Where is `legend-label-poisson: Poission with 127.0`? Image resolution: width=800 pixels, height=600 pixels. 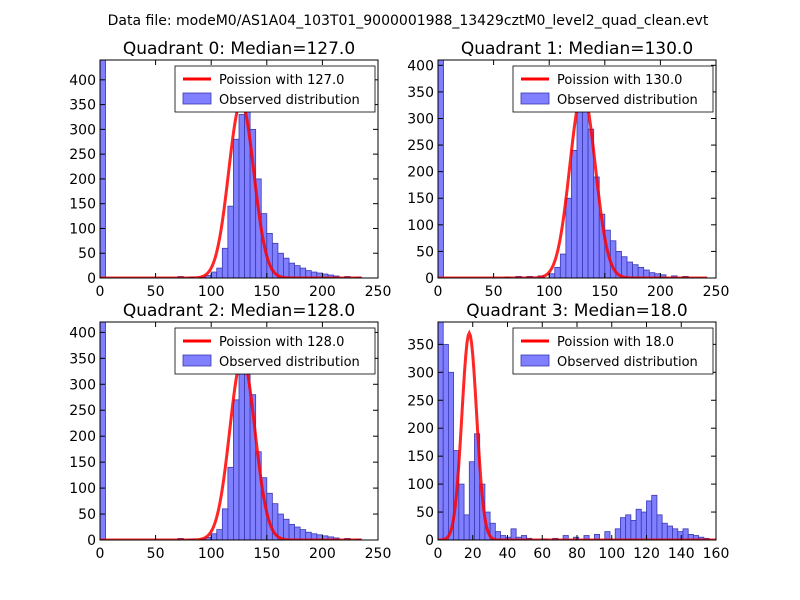 legend-label-poisson: Poission with 127.0 is located at coordinates (281, 80).